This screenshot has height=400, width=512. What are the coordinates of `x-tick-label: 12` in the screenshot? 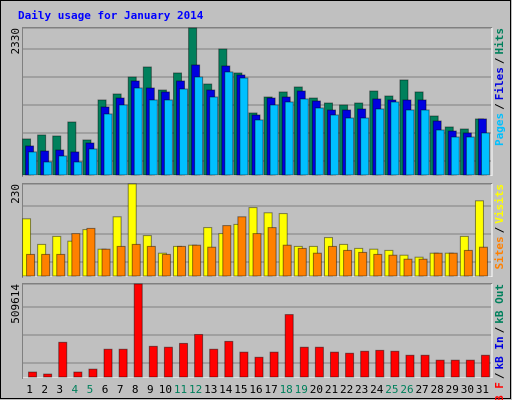 It's located at (195, 389).